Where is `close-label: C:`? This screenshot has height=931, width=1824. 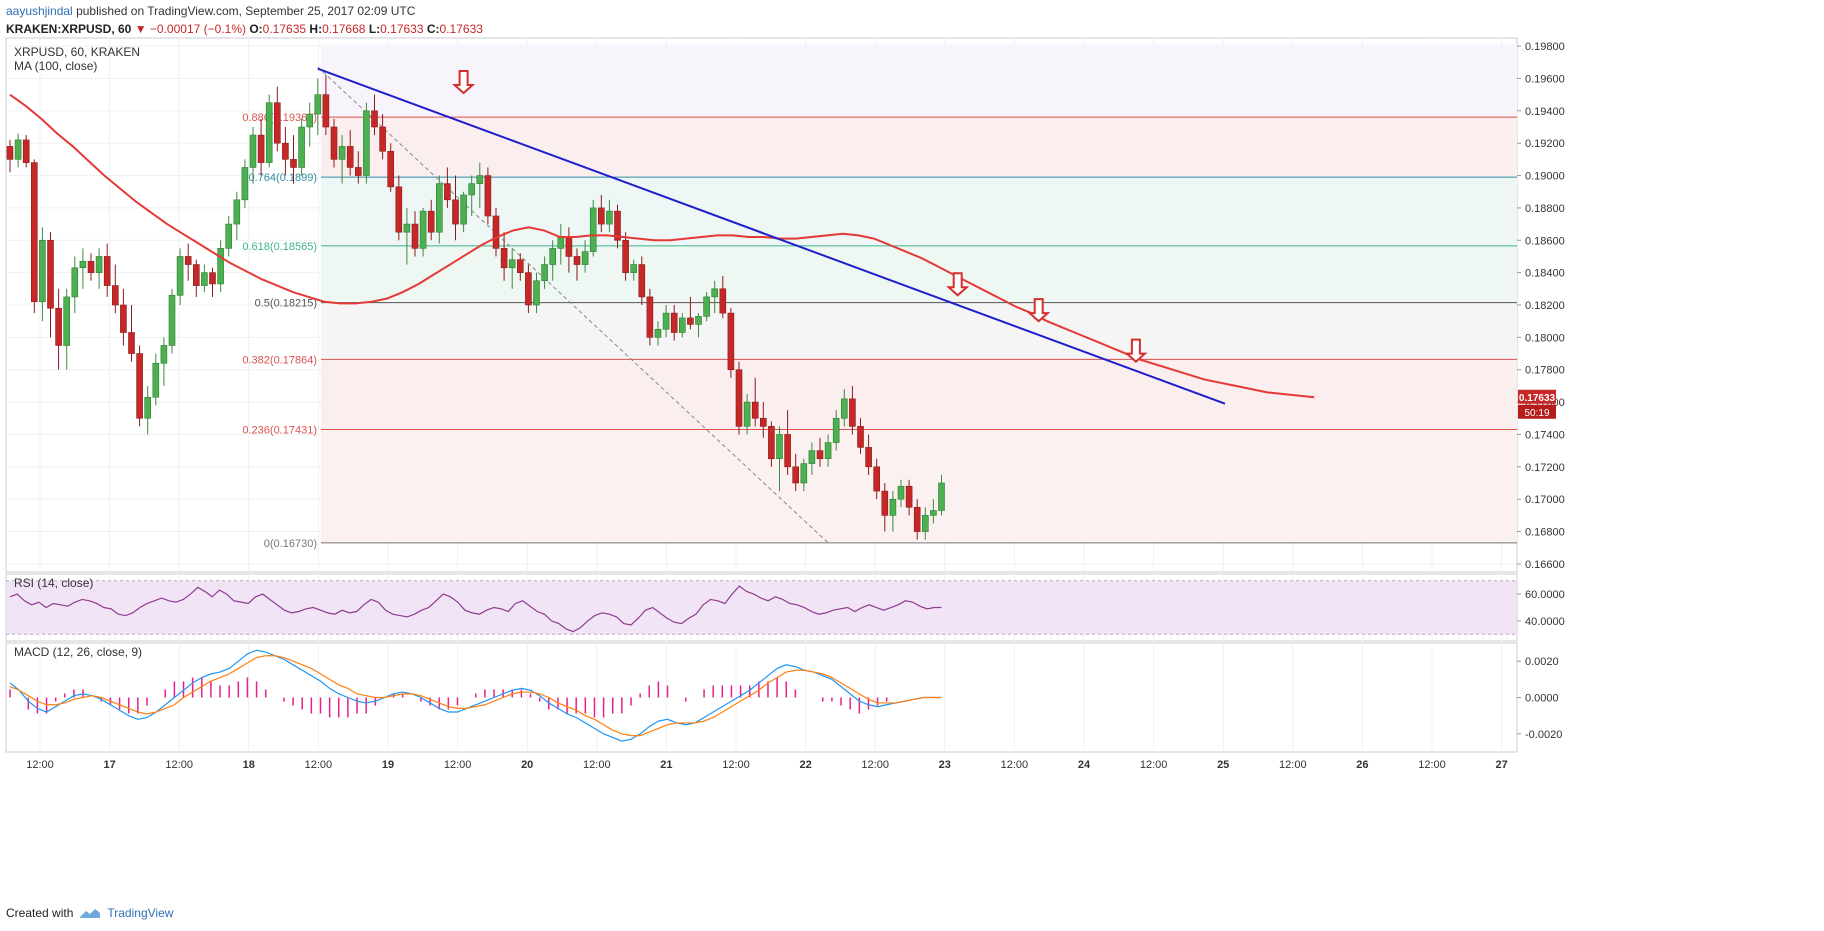 close-label: C: is located at coordinates (433, 29).